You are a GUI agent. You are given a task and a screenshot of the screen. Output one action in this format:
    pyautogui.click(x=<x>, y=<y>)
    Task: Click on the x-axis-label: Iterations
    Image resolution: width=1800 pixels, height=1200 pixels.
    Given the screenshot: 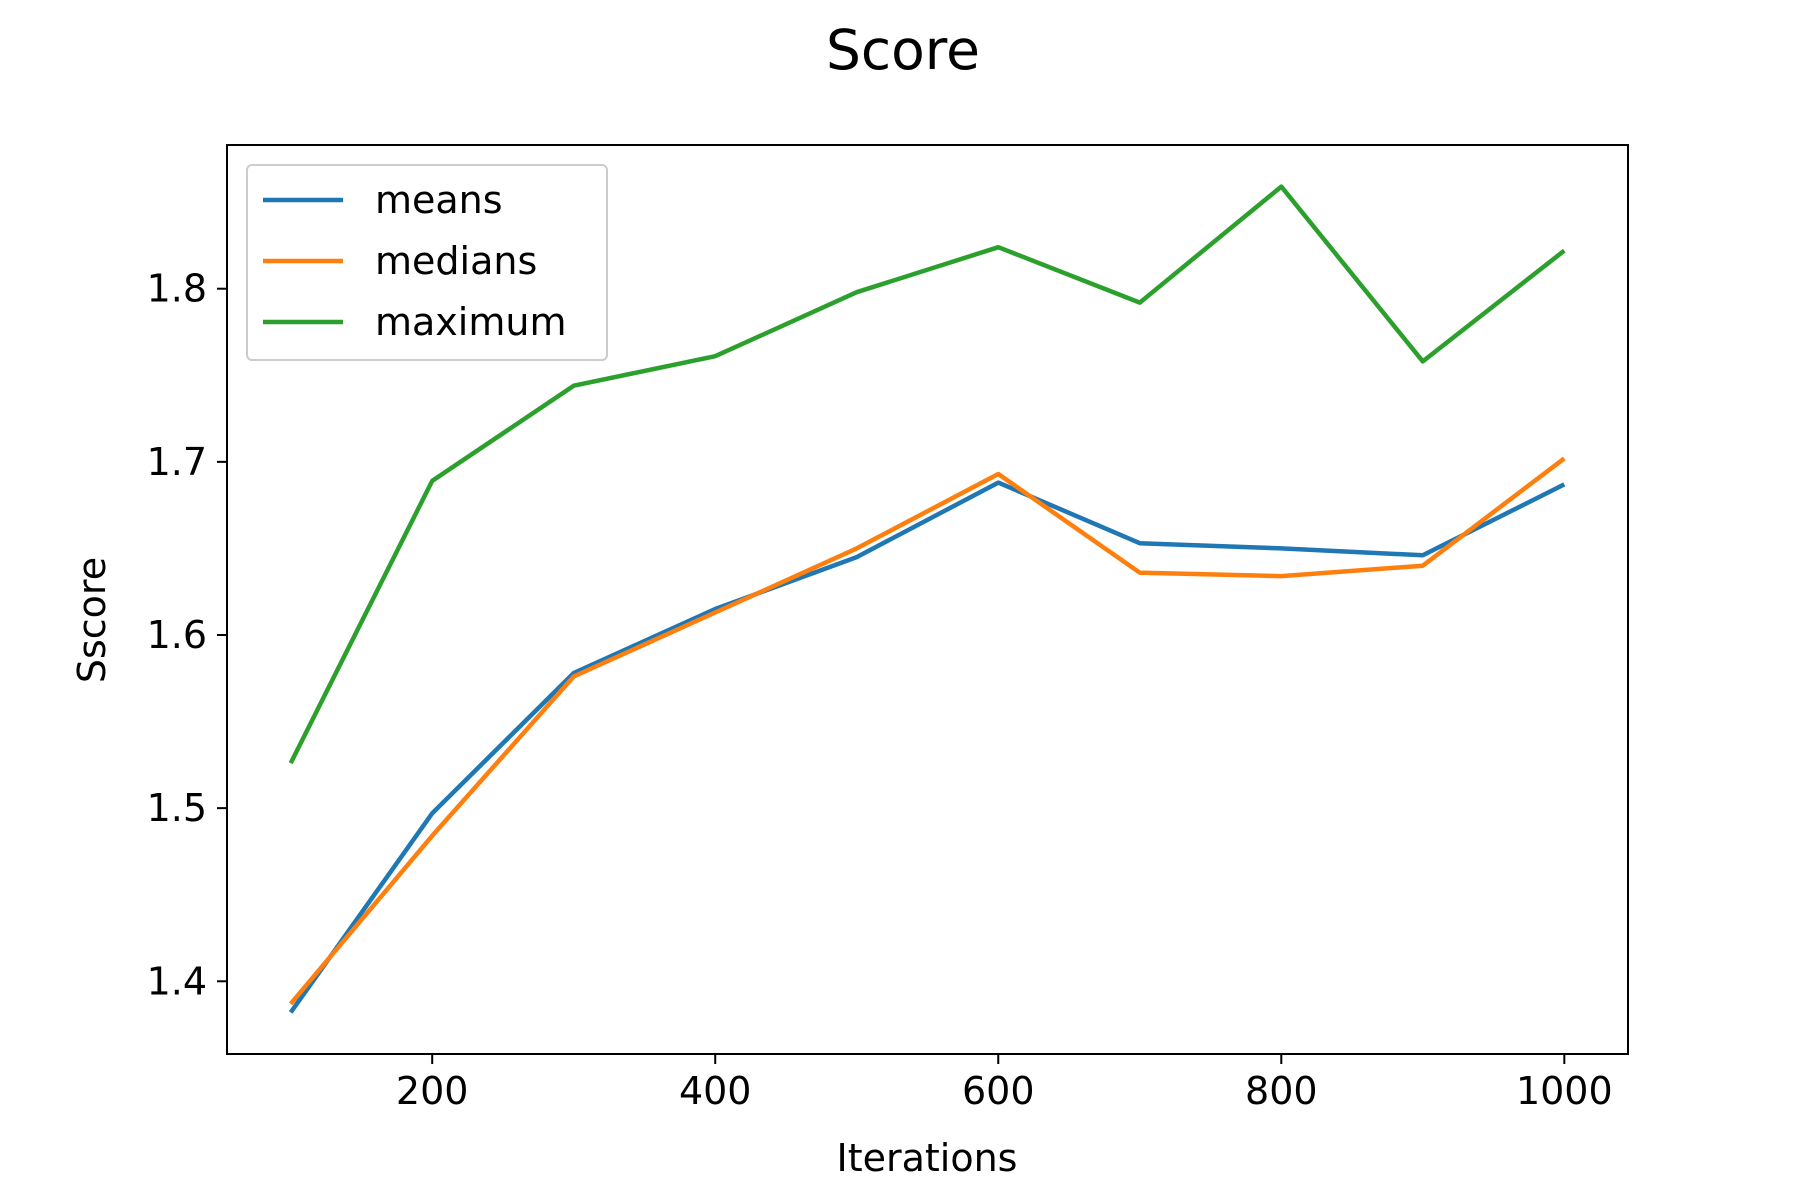 What is the action you would take?
    pyautogui.click(x=927, y=1158)
    